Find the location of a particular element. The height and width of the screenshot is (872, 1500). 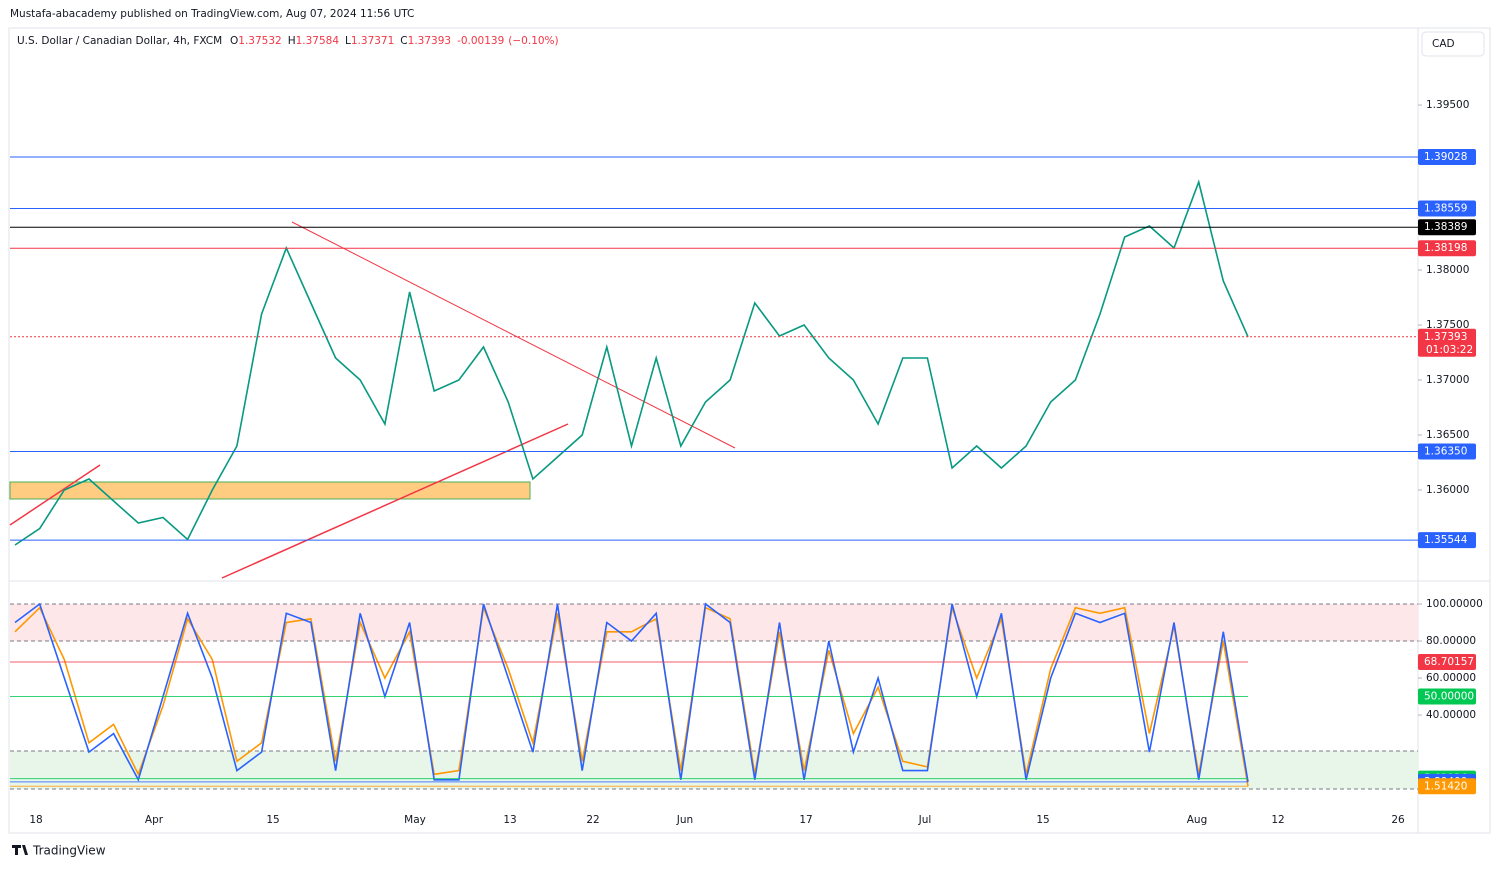

y-tick-label: 40.00000 is located at coordinates (1451, 715).